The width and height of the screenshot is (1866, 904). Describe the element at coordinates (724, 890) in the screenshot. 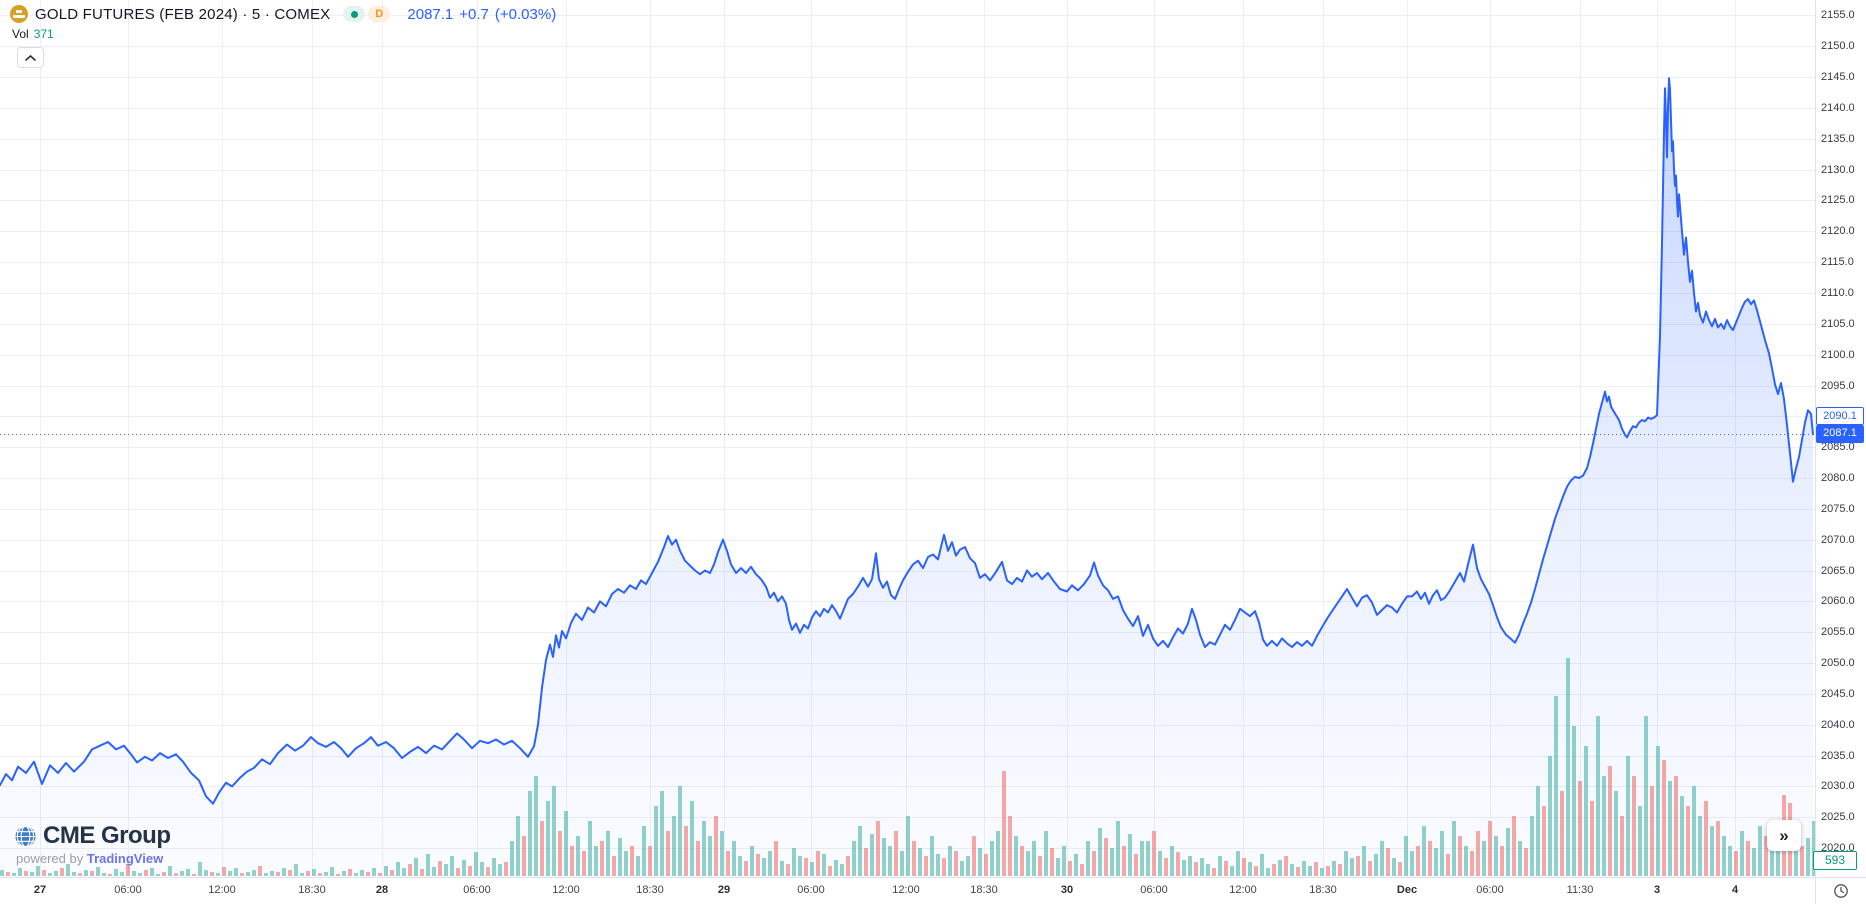

I see `time-tick-label: 29` at that location.